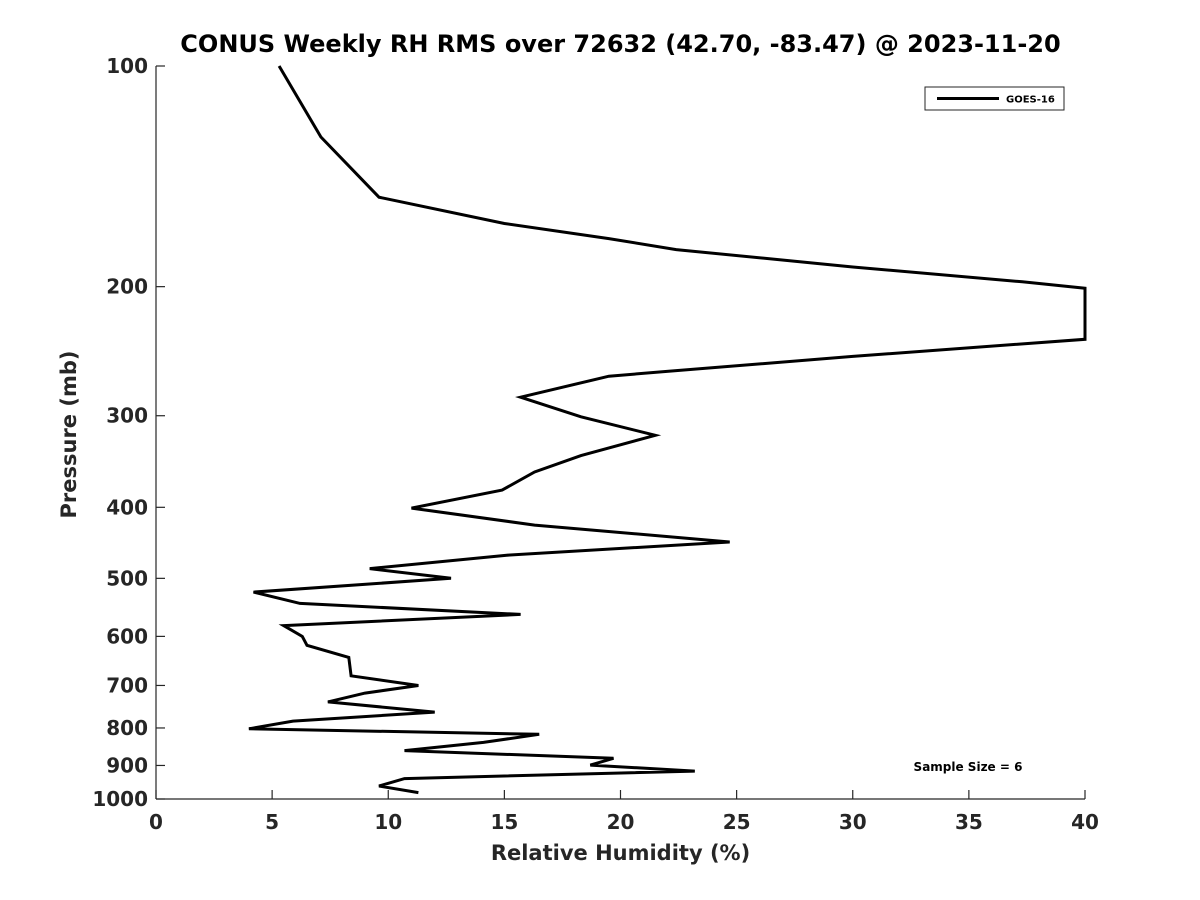 The image size is (1200, 900). I want to click on x-axis-ticks: 0 5 10 15 20 25 30 35 40, so click(624, 812).